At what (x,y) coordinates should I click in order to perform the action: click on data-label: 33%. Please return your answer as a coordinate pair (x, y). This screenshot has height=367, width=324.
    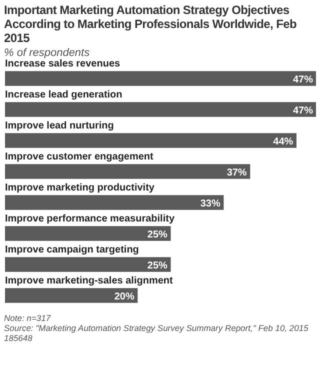
    Looking at the image, I should click on (210, 204).